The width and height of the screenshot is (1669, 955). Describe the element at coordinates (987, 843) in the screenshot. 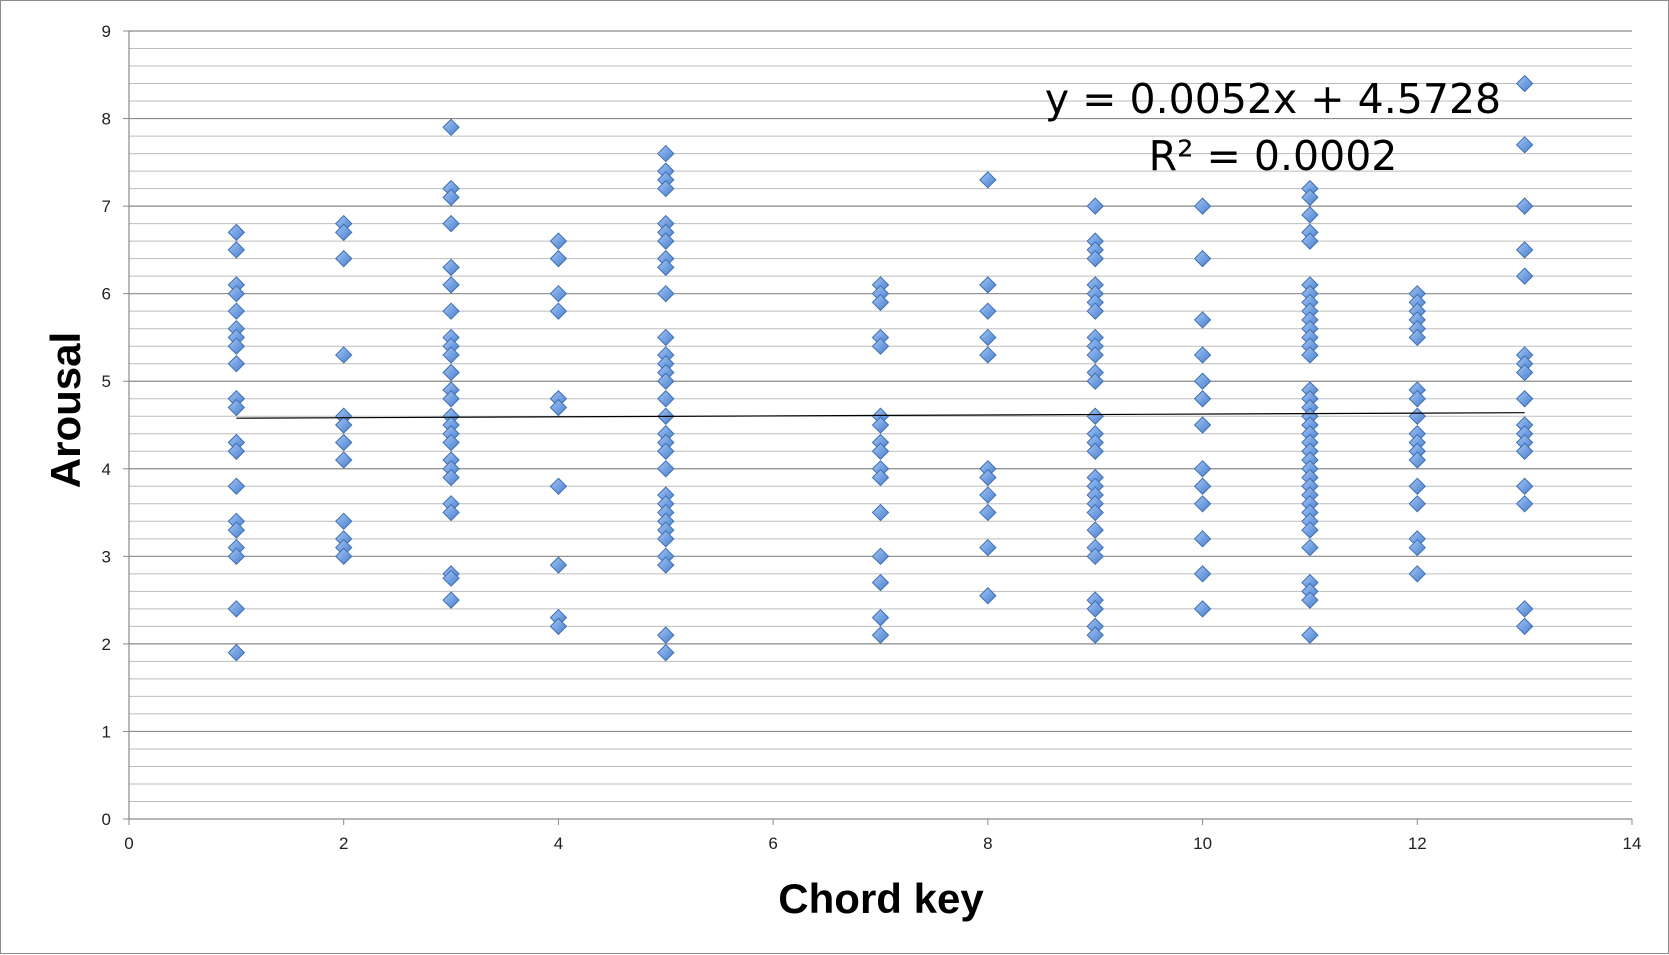

I see `x-tick-label: 8` at that location.